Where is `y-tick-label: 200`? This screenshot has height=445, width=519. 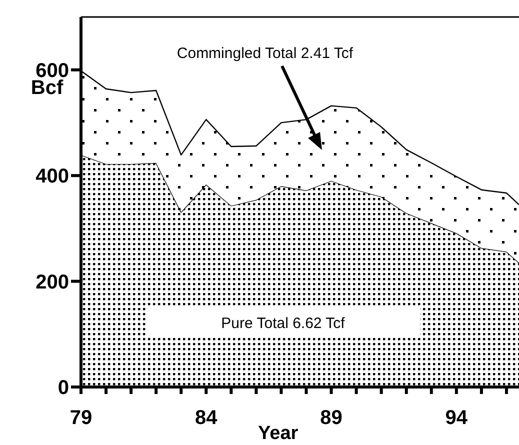
y-tick-label: 200 is located at coordinates (52, 282).